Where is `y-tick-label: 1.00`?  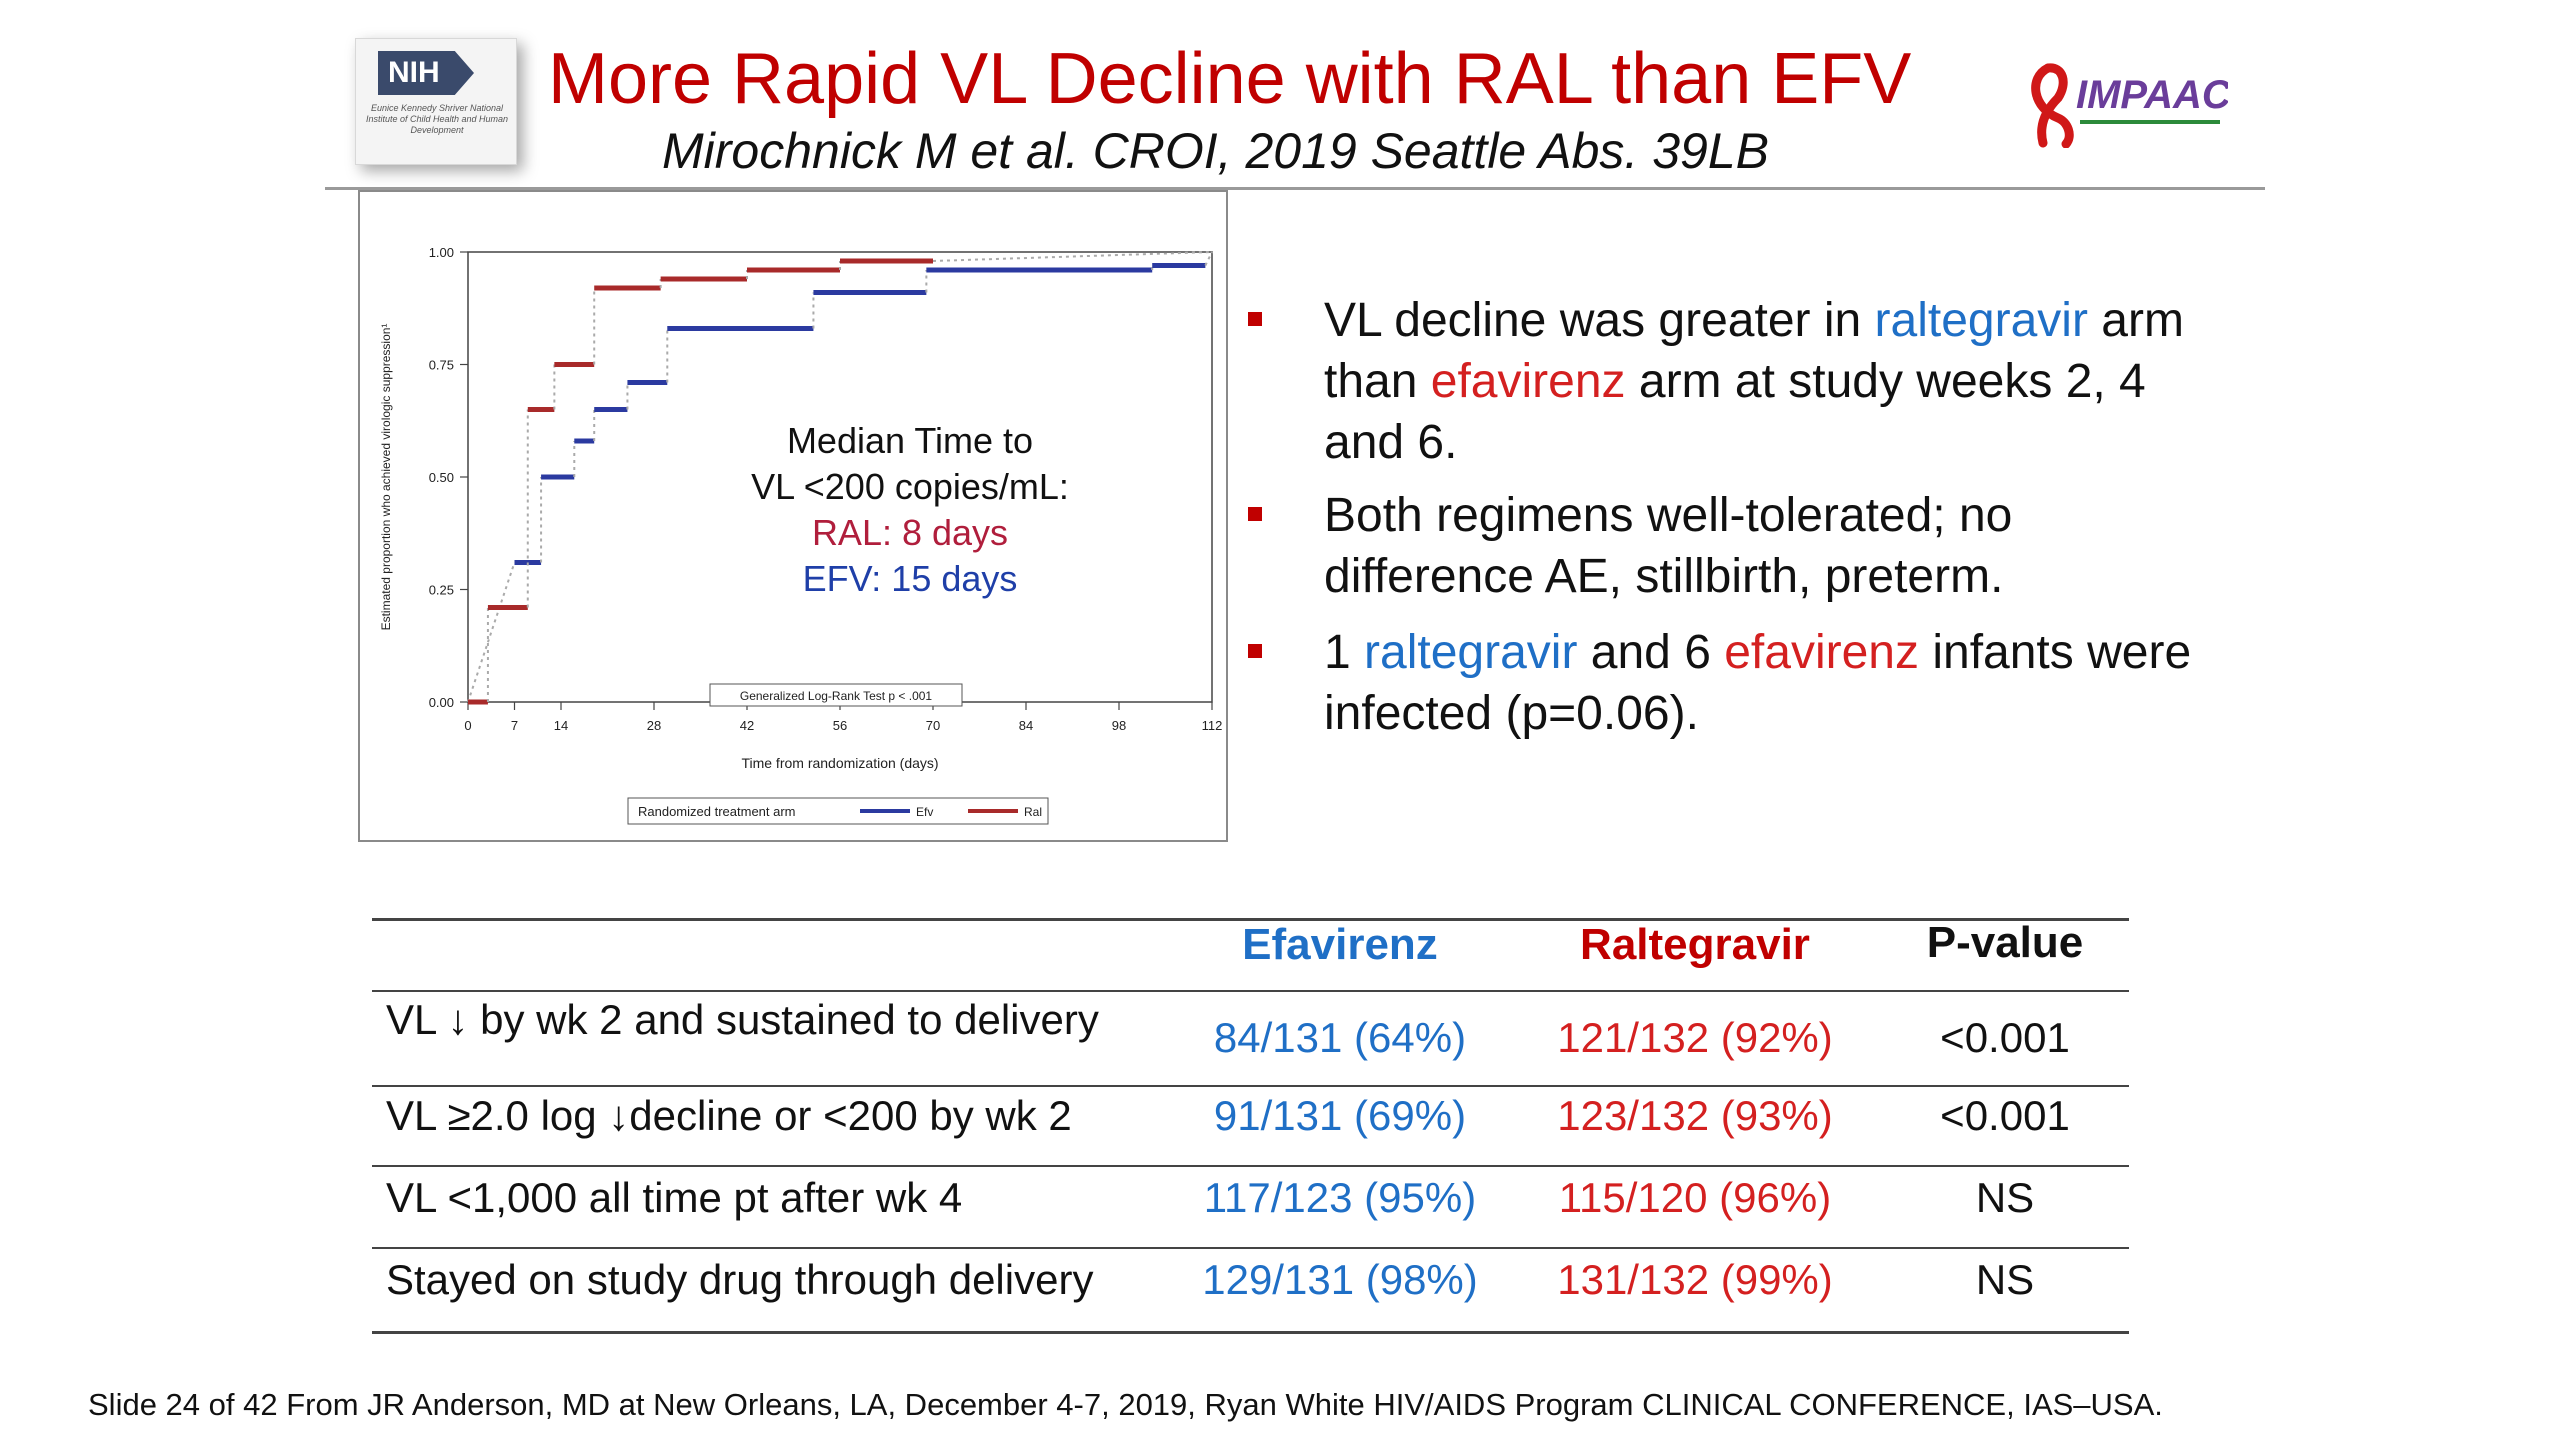
y-tick-label: 1.00 is located at coordinates (441, 252).